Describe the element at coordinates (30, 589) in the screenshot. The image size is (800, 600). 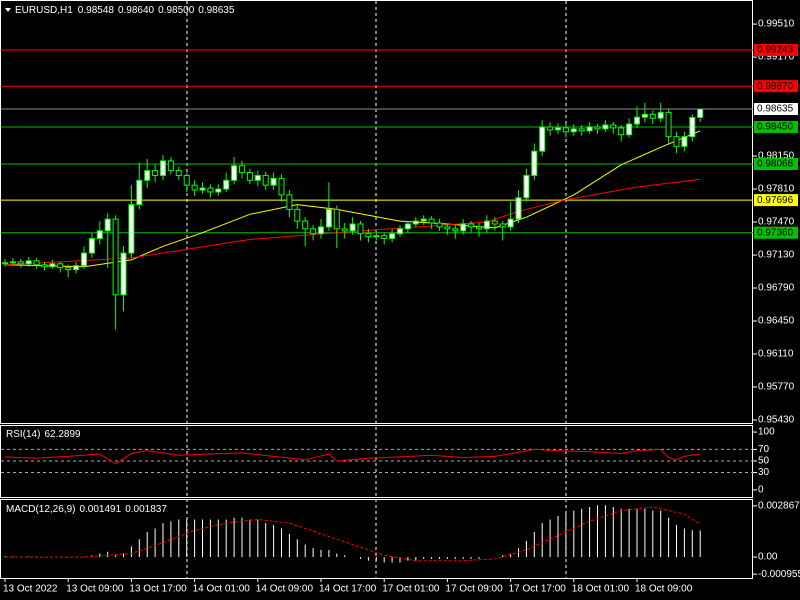
I see `x-tick-label: 13 Oct 2022` at that location.